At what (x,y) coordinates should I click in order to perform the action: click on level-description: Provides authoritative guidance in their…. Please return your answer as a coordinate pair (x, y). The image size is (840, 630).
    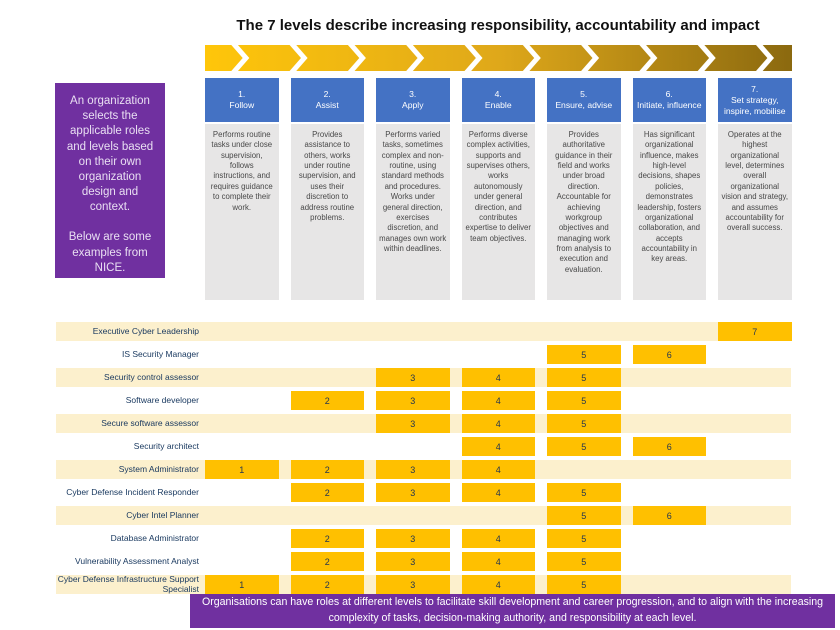
    Looking at the image, I should click on (584, 212).